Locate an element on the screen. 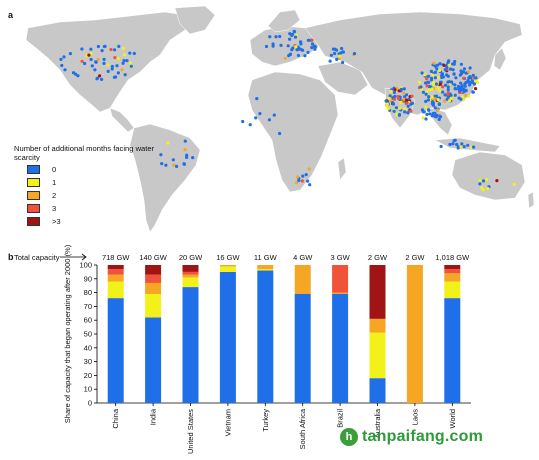 Image resolution: width=539 pixels, height=460 pixels. central-america-landmass is located at coordinates (122, 120).